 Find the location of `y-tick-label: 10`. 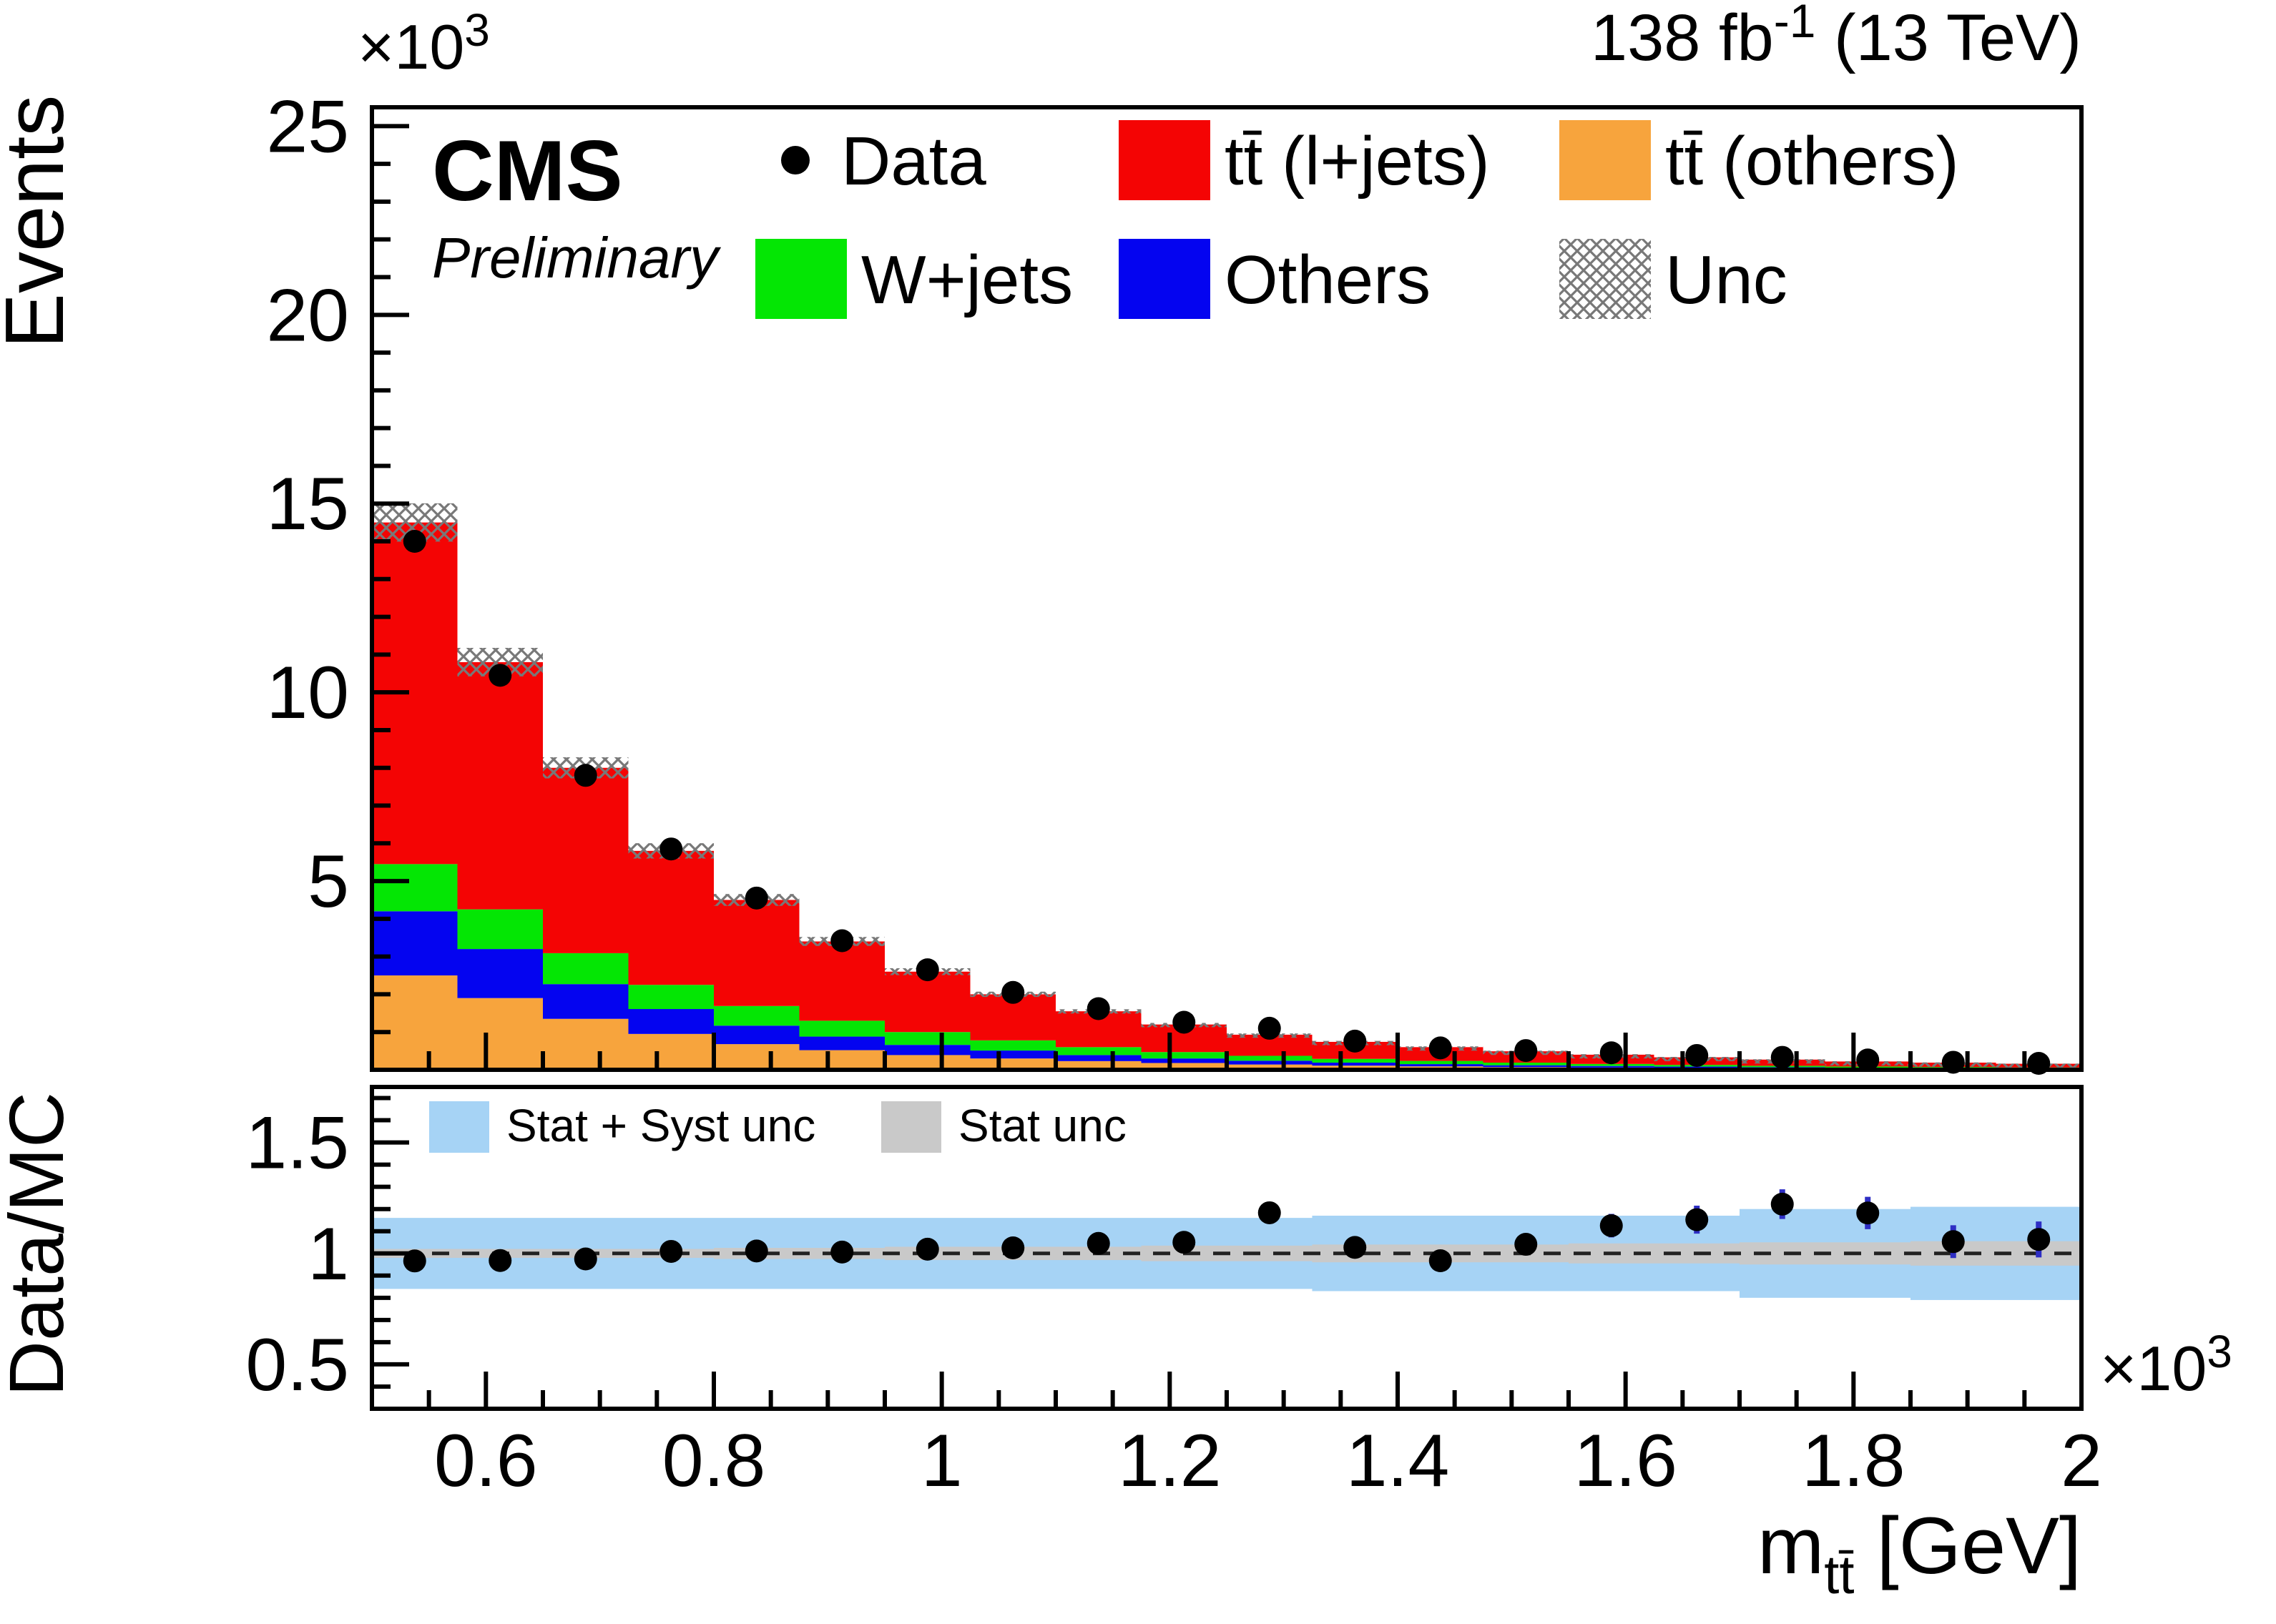

y-tick-label: 10 is located at coordinates (307, 692).